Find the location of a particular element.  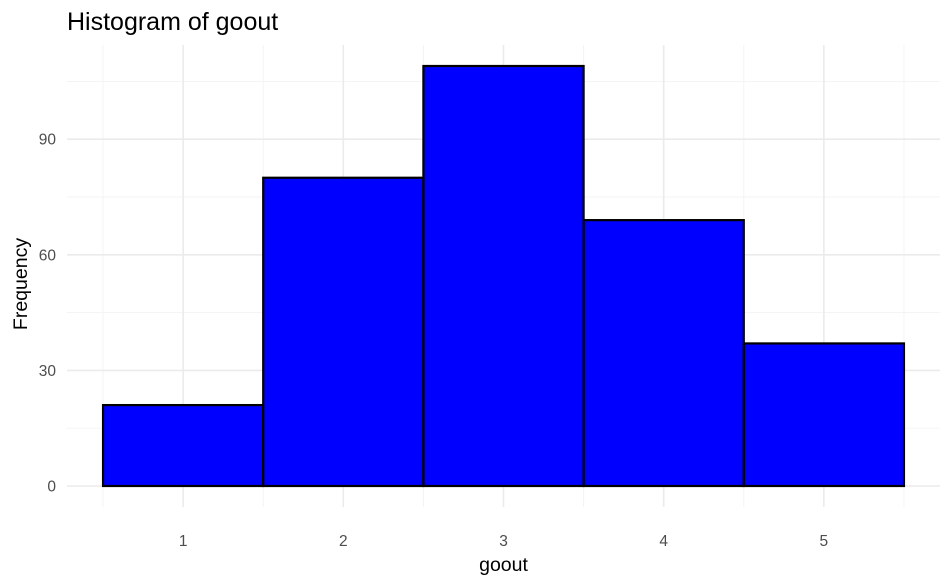

x-tick-label: 5 is located at coordinates (824, 541).